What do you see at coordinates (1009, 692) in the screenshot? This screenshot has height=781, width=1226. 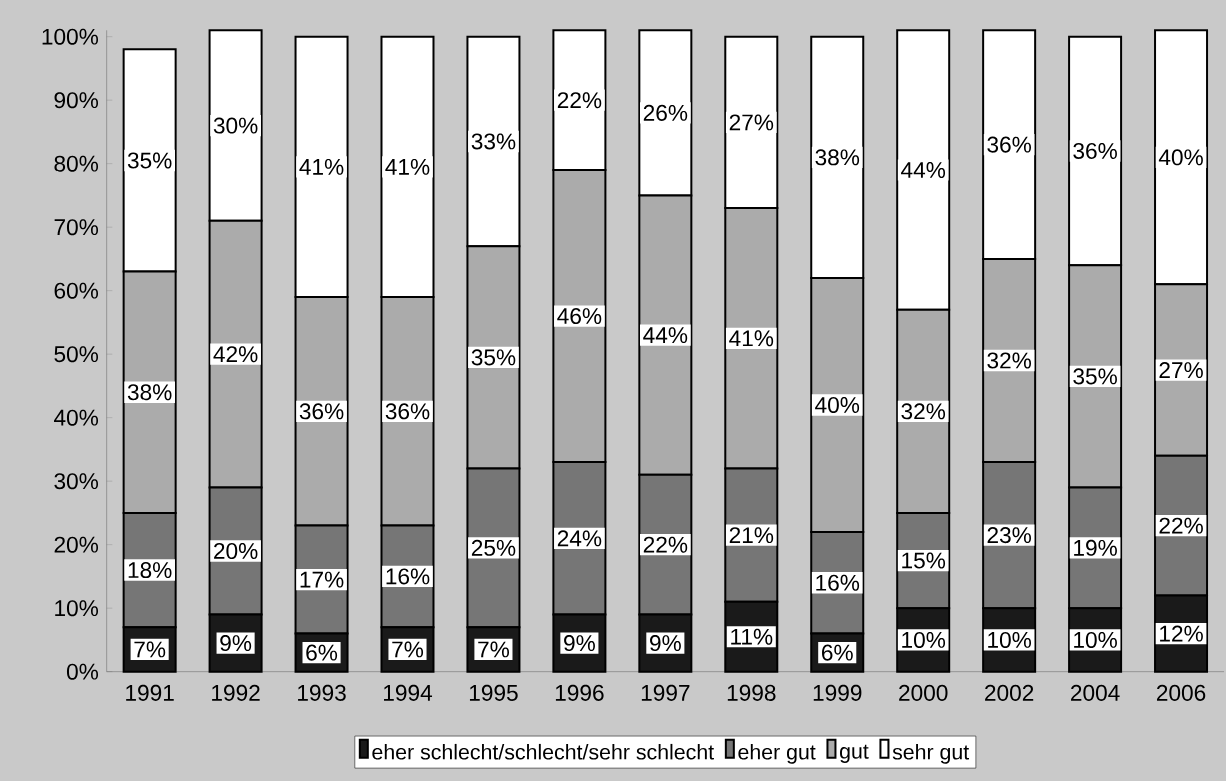 I see `x-tick-label: 2002` at bounding box center [1009, 692].